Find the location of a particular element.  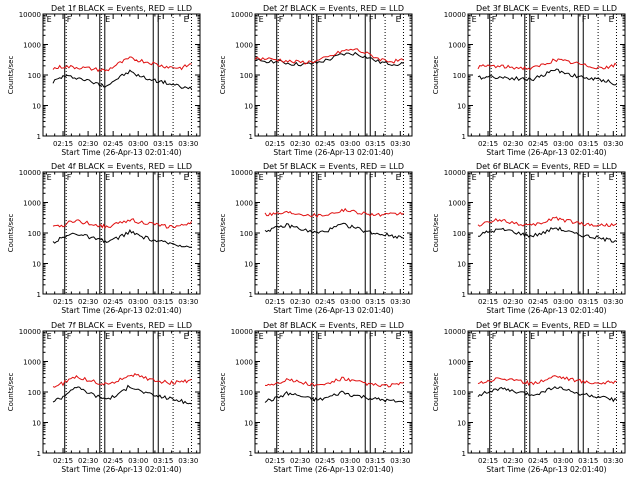

panel-title: Det 7f BLACK = Events, RED = LLD is located at coordinates (121, 325).